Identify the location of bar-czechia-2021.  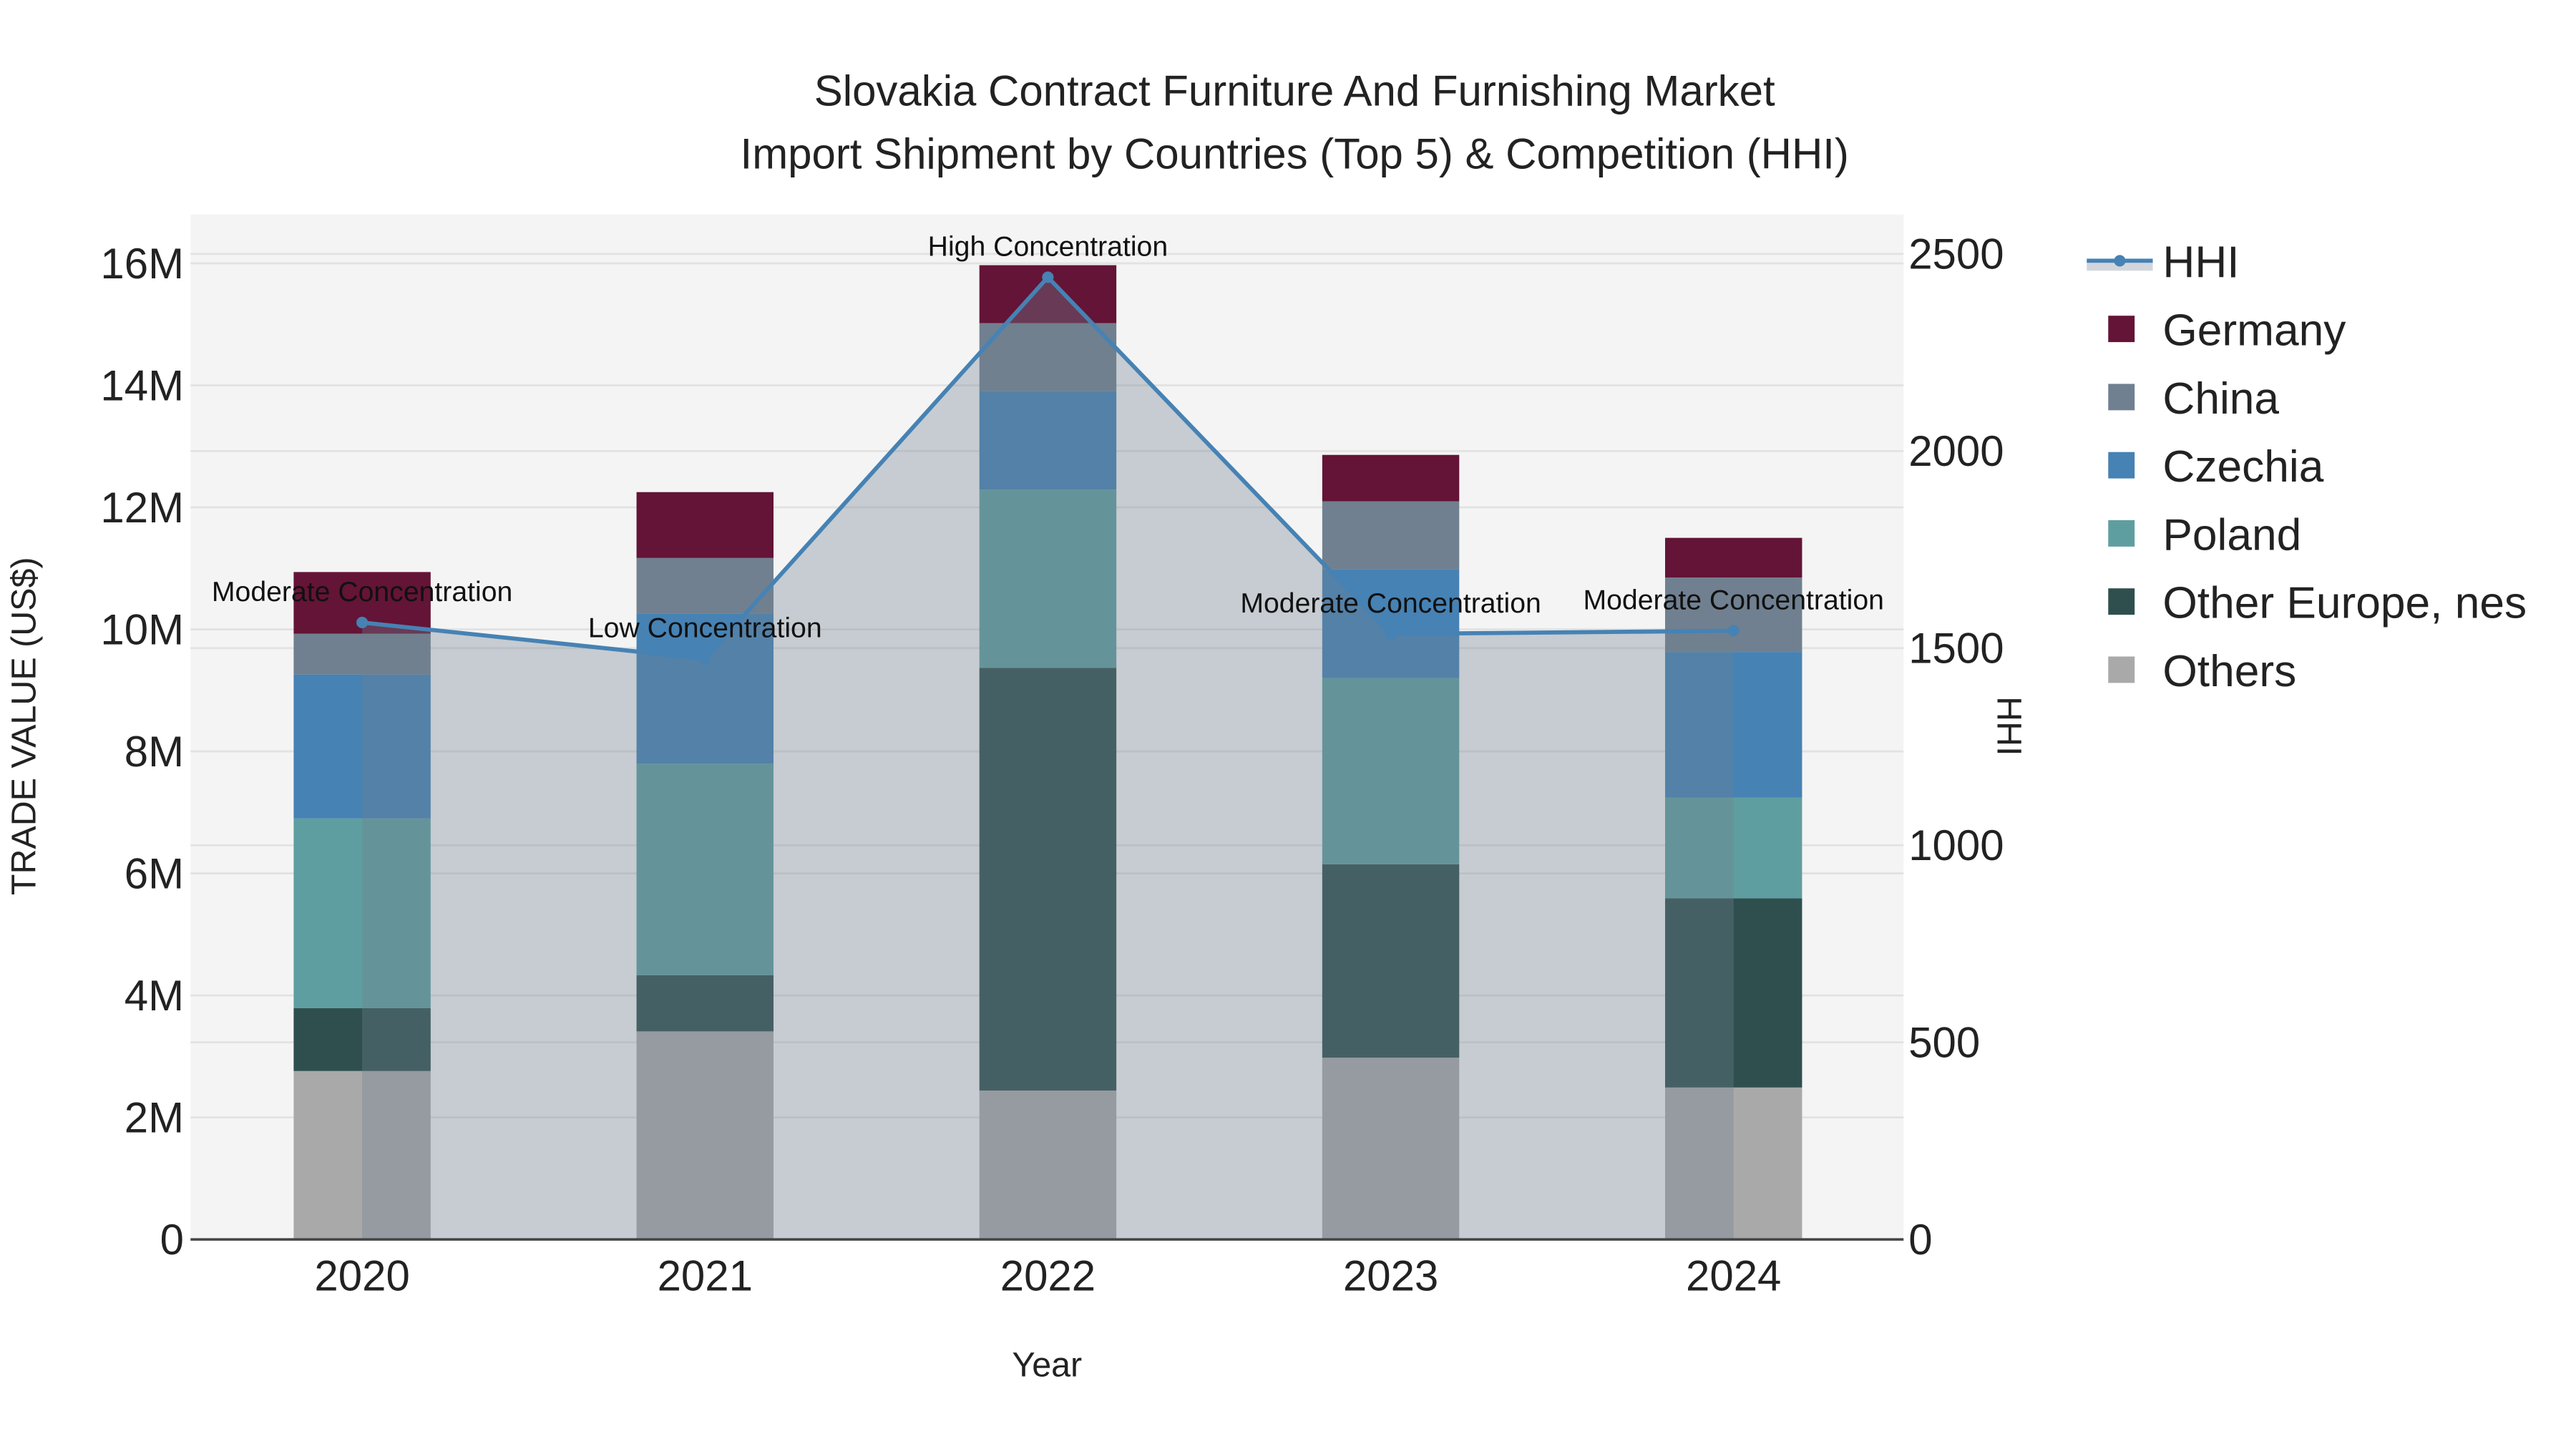
(705, 688).